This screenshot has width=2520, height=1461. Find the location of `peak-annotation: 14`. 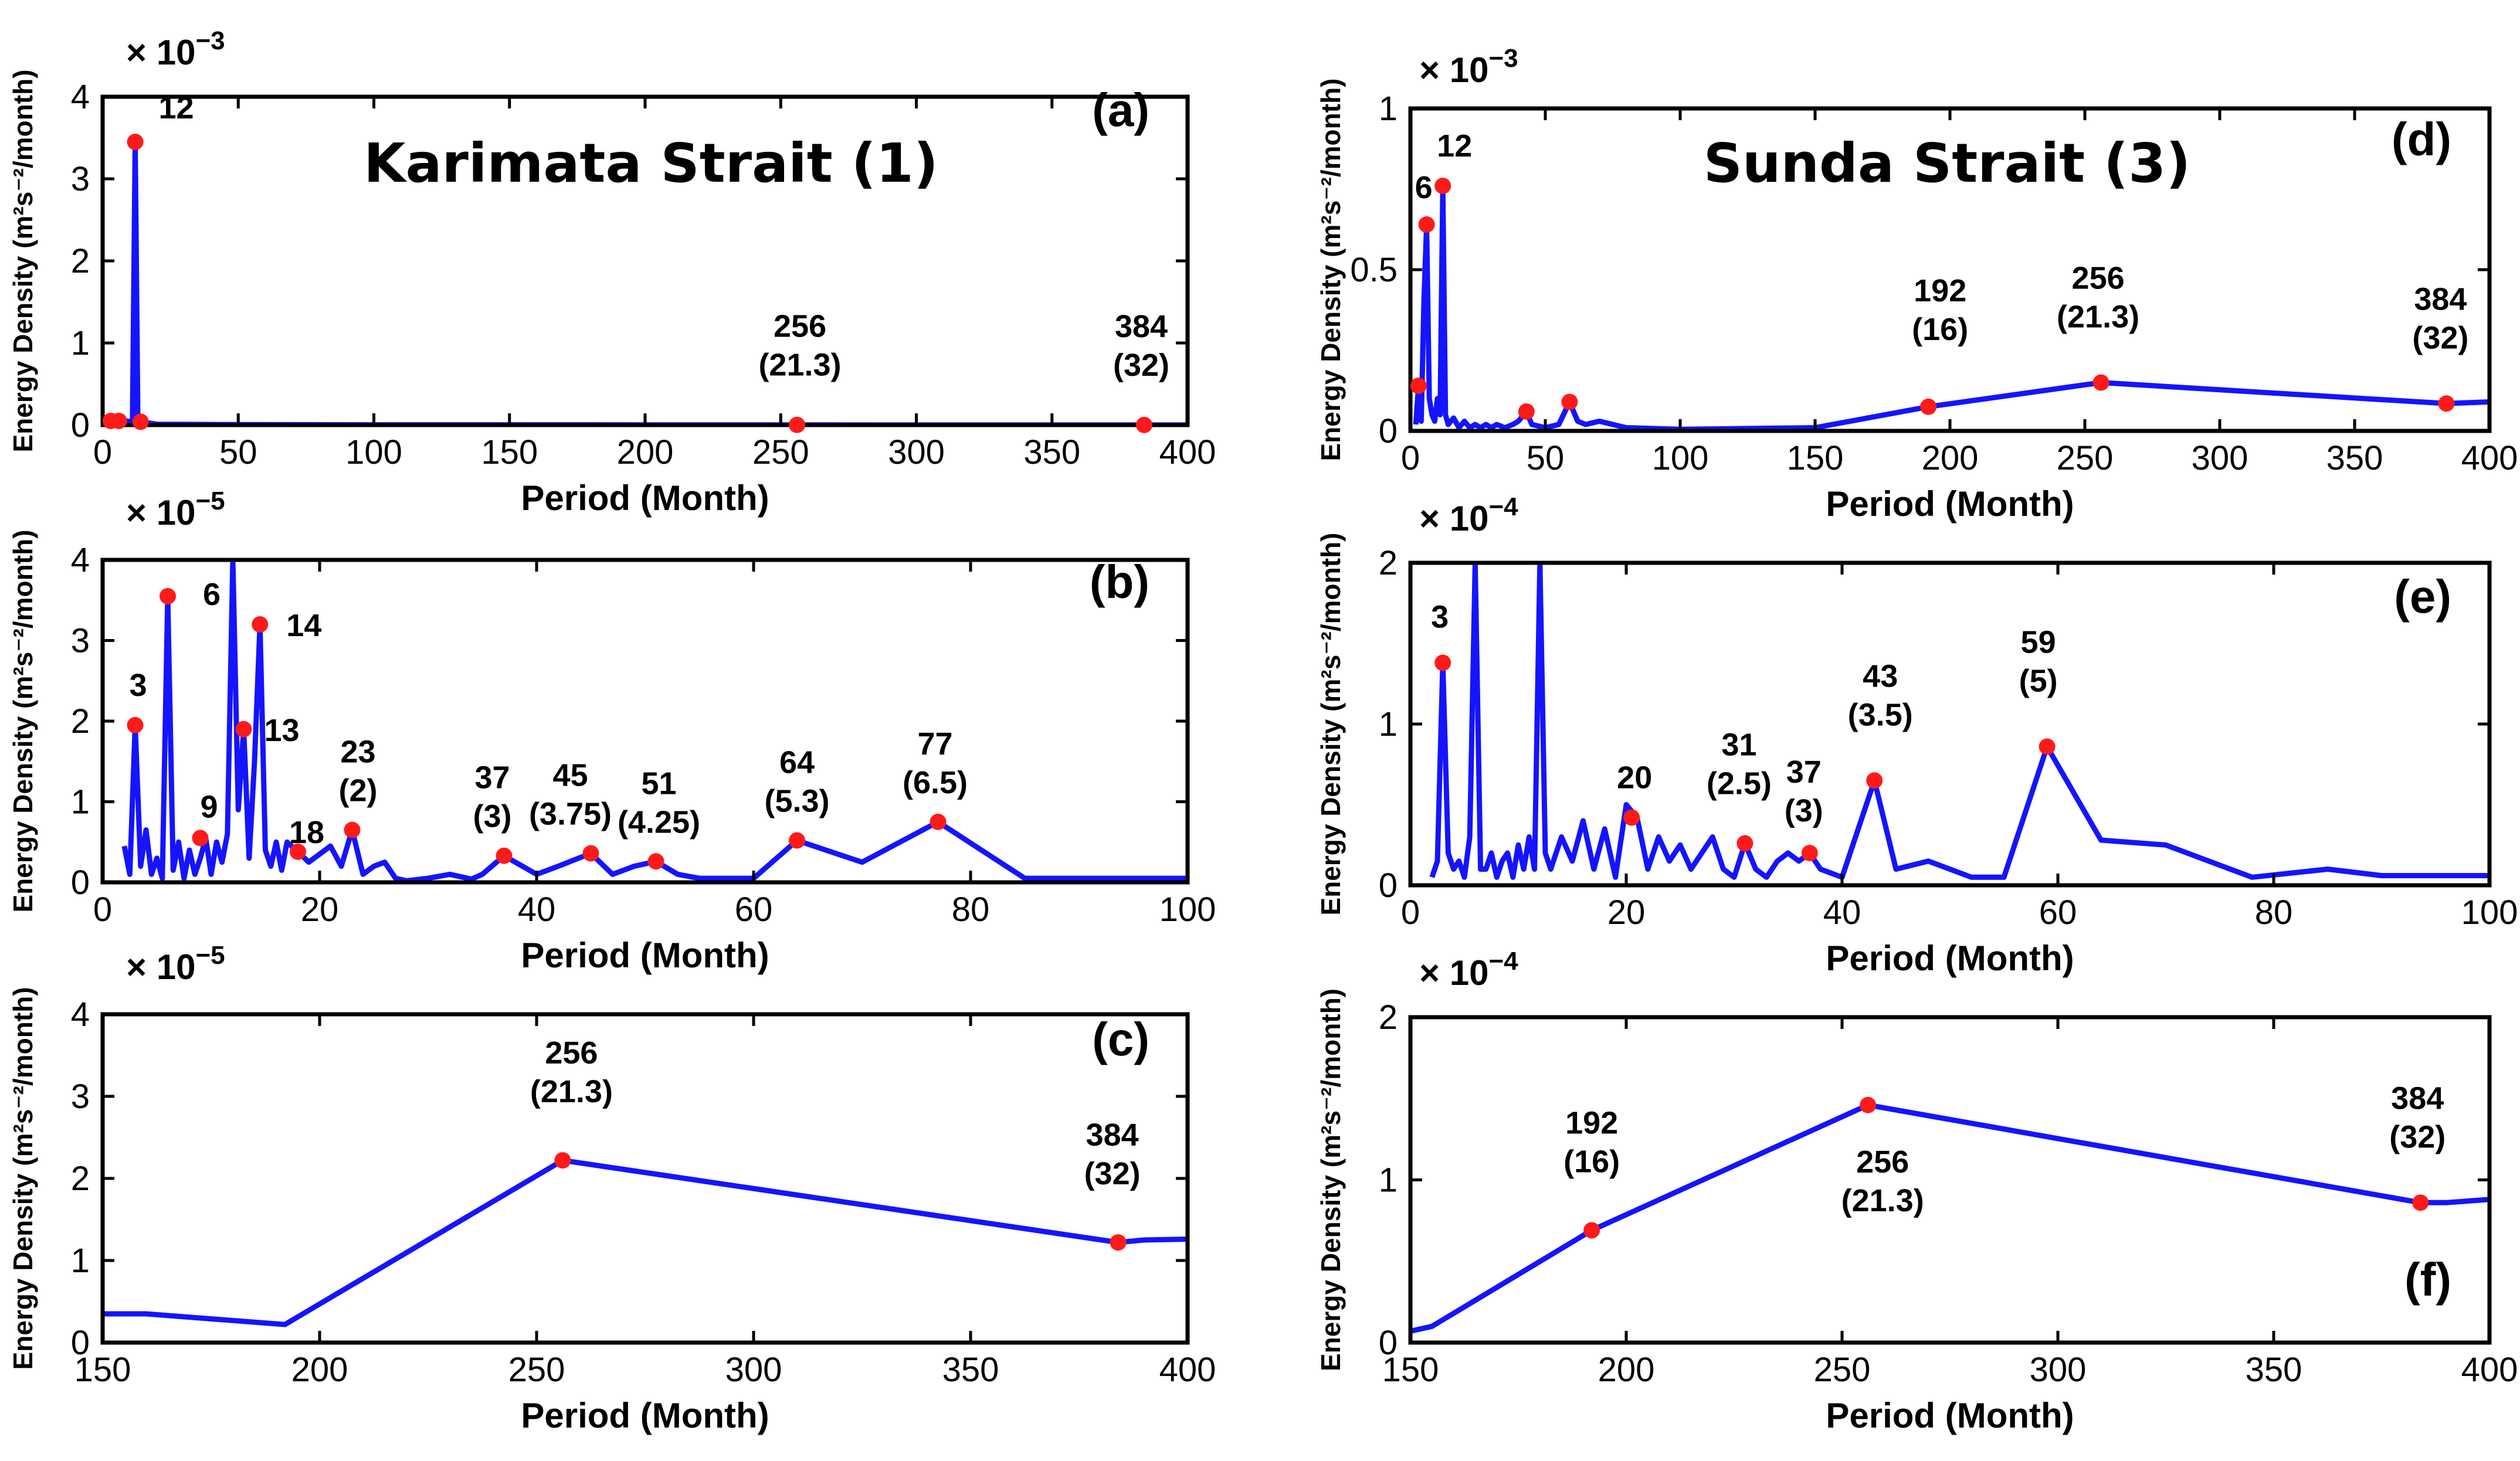

peak-annotation: 14 is located at coordinates (303, 625).